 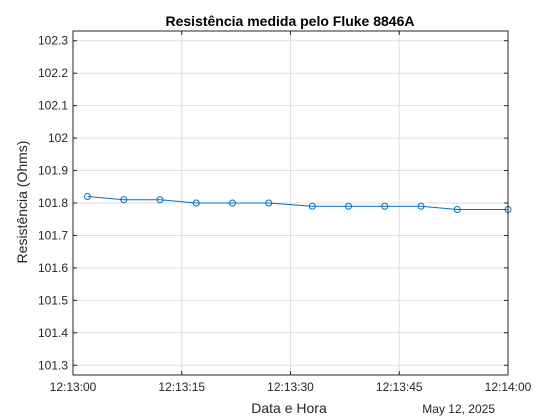 What do you see at coordinates (399, 387) in the screenshot?
I see `x-tick-label: 12:13:45` at bounding box center [399, 387].